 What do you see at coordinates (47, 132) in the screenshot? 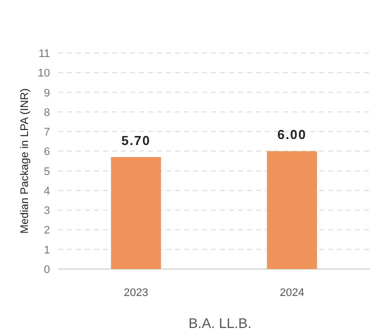
I see `y-tick-label: 7` at bounding box center [47, 132].